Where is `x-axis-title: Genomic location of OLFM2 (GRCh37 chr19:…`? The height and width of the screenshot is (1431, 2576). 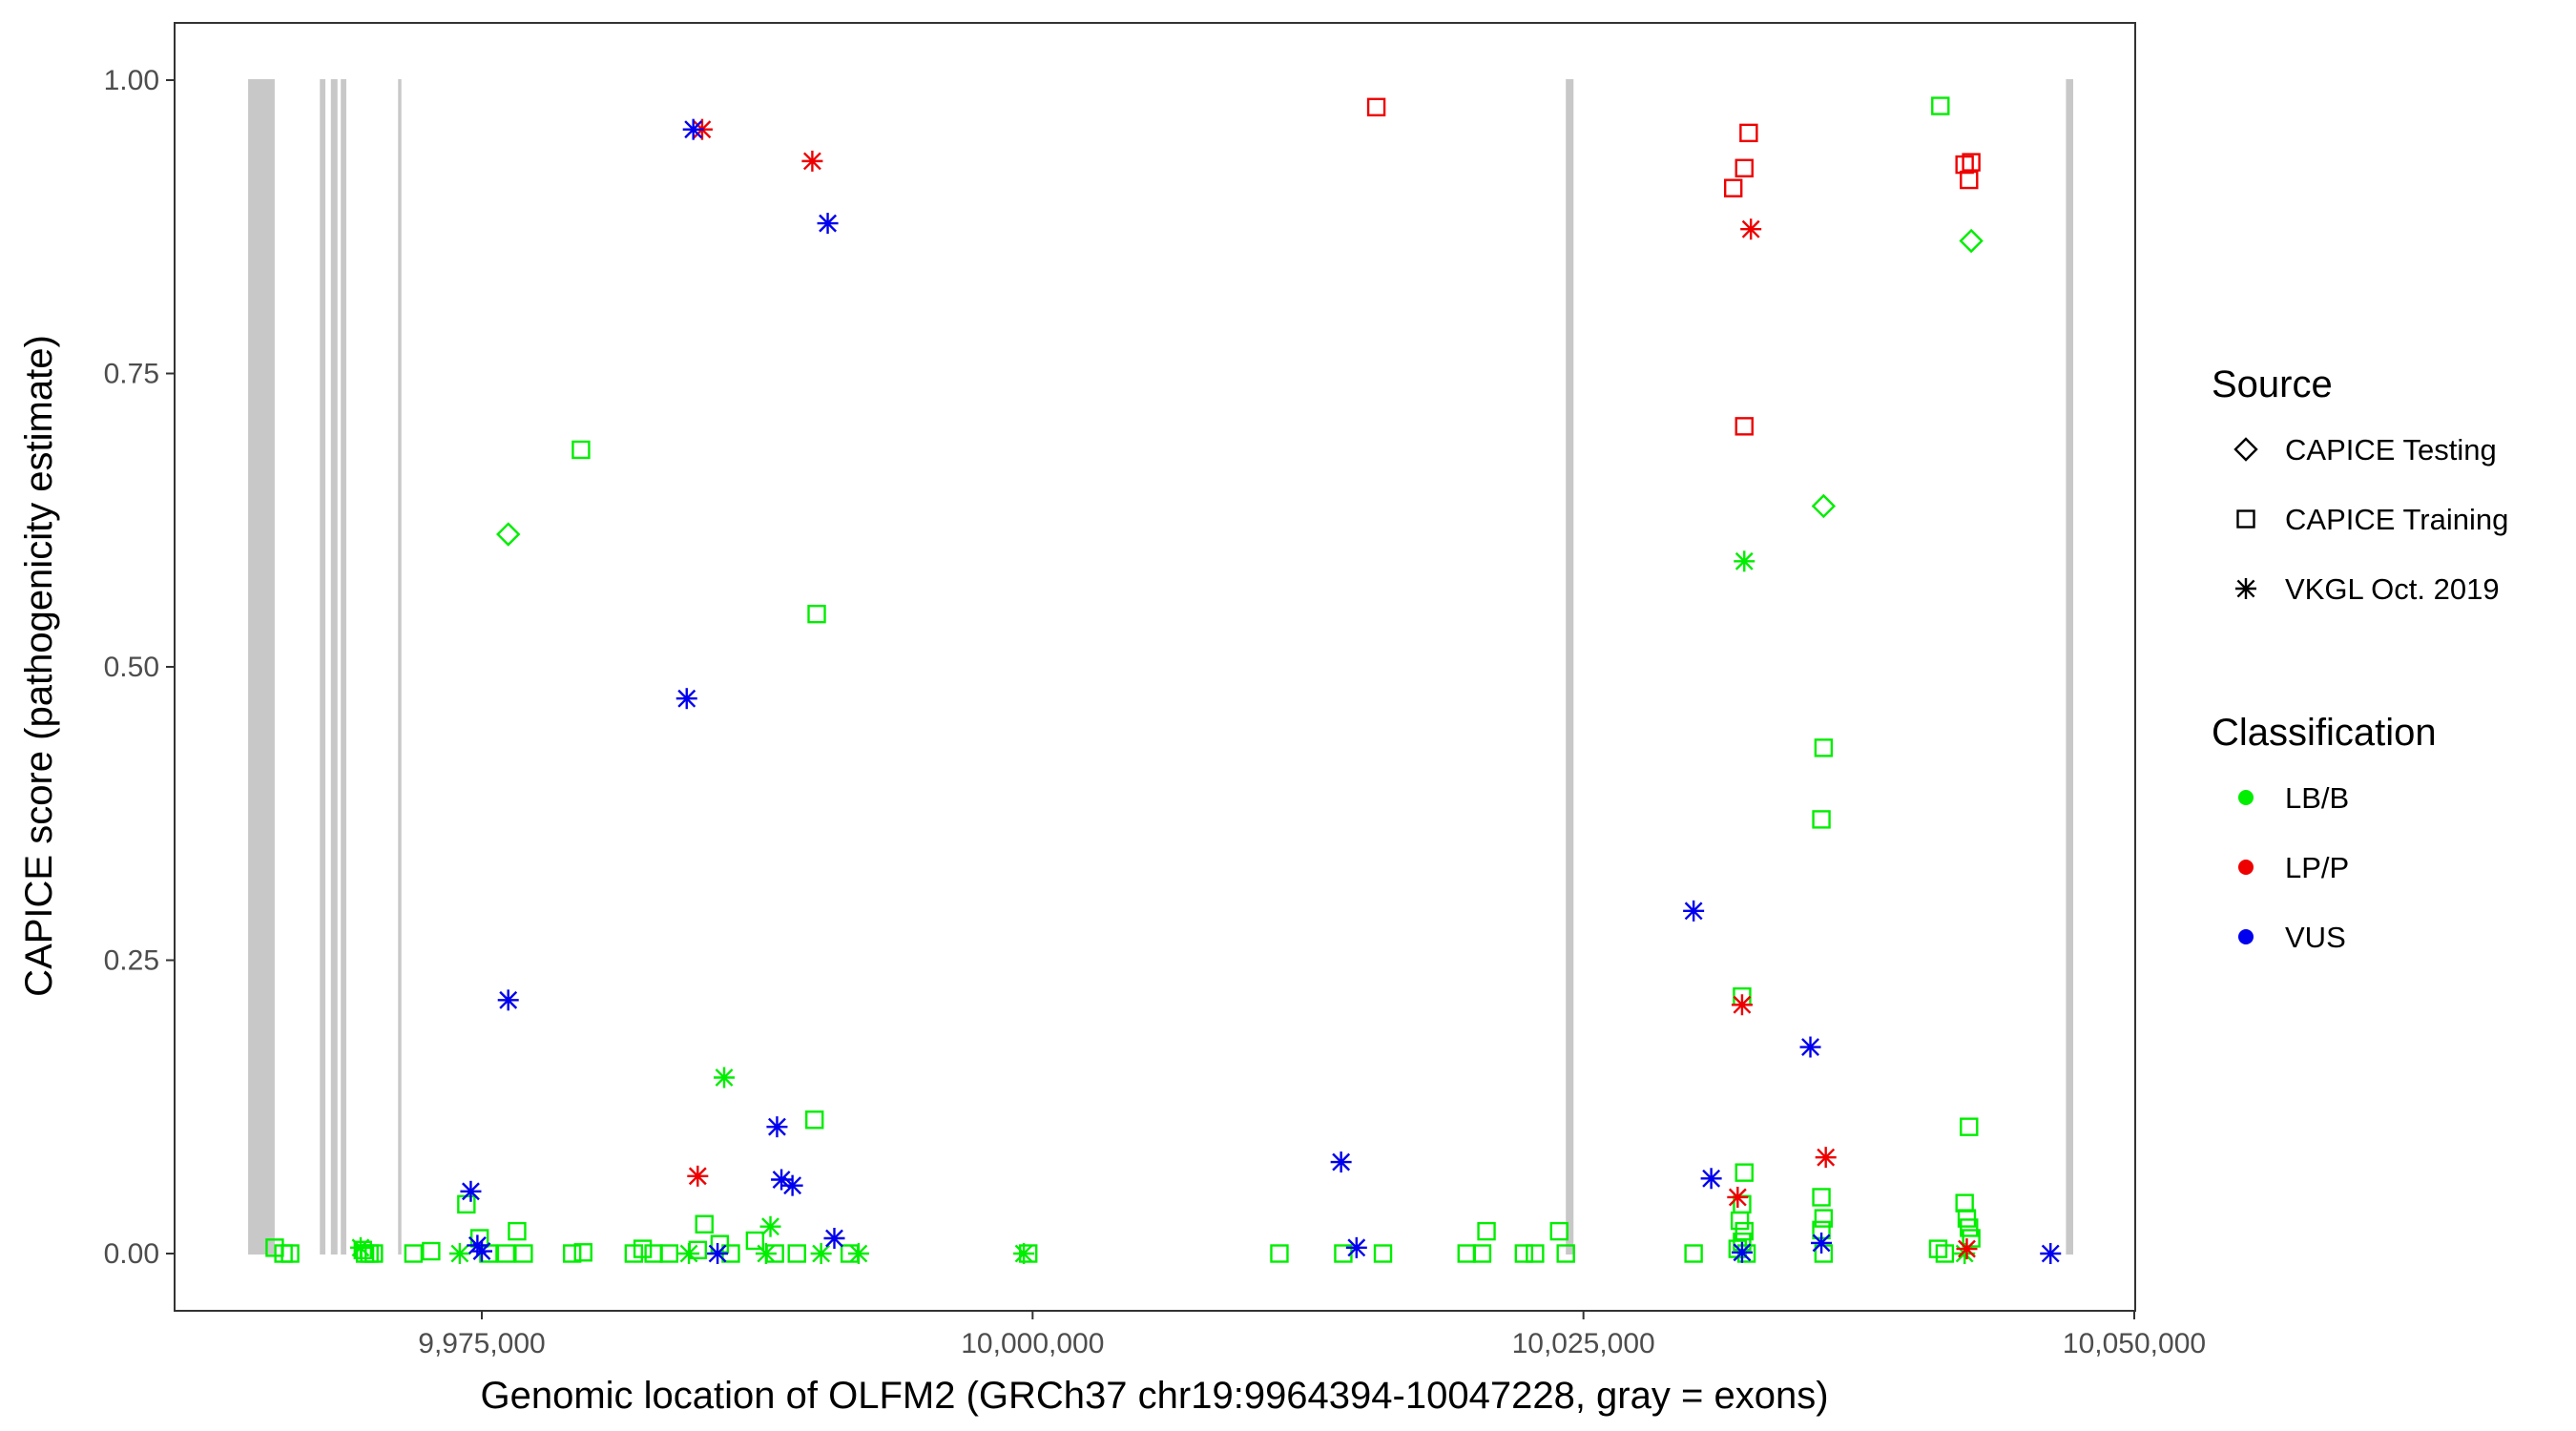
x-axis-title: Genomic location of OLFM2 (GRCh37 chr19:… is located at coordinates (1154, 1396).